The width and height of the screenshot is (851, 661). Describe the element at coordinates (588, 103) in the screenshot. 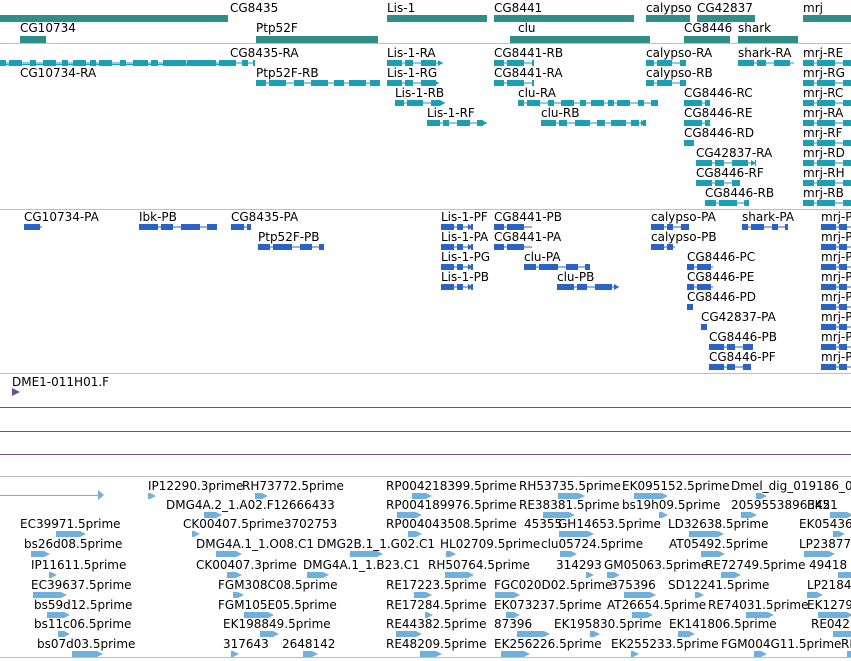

I see `transcript-glyph-clu-ra` at that location.